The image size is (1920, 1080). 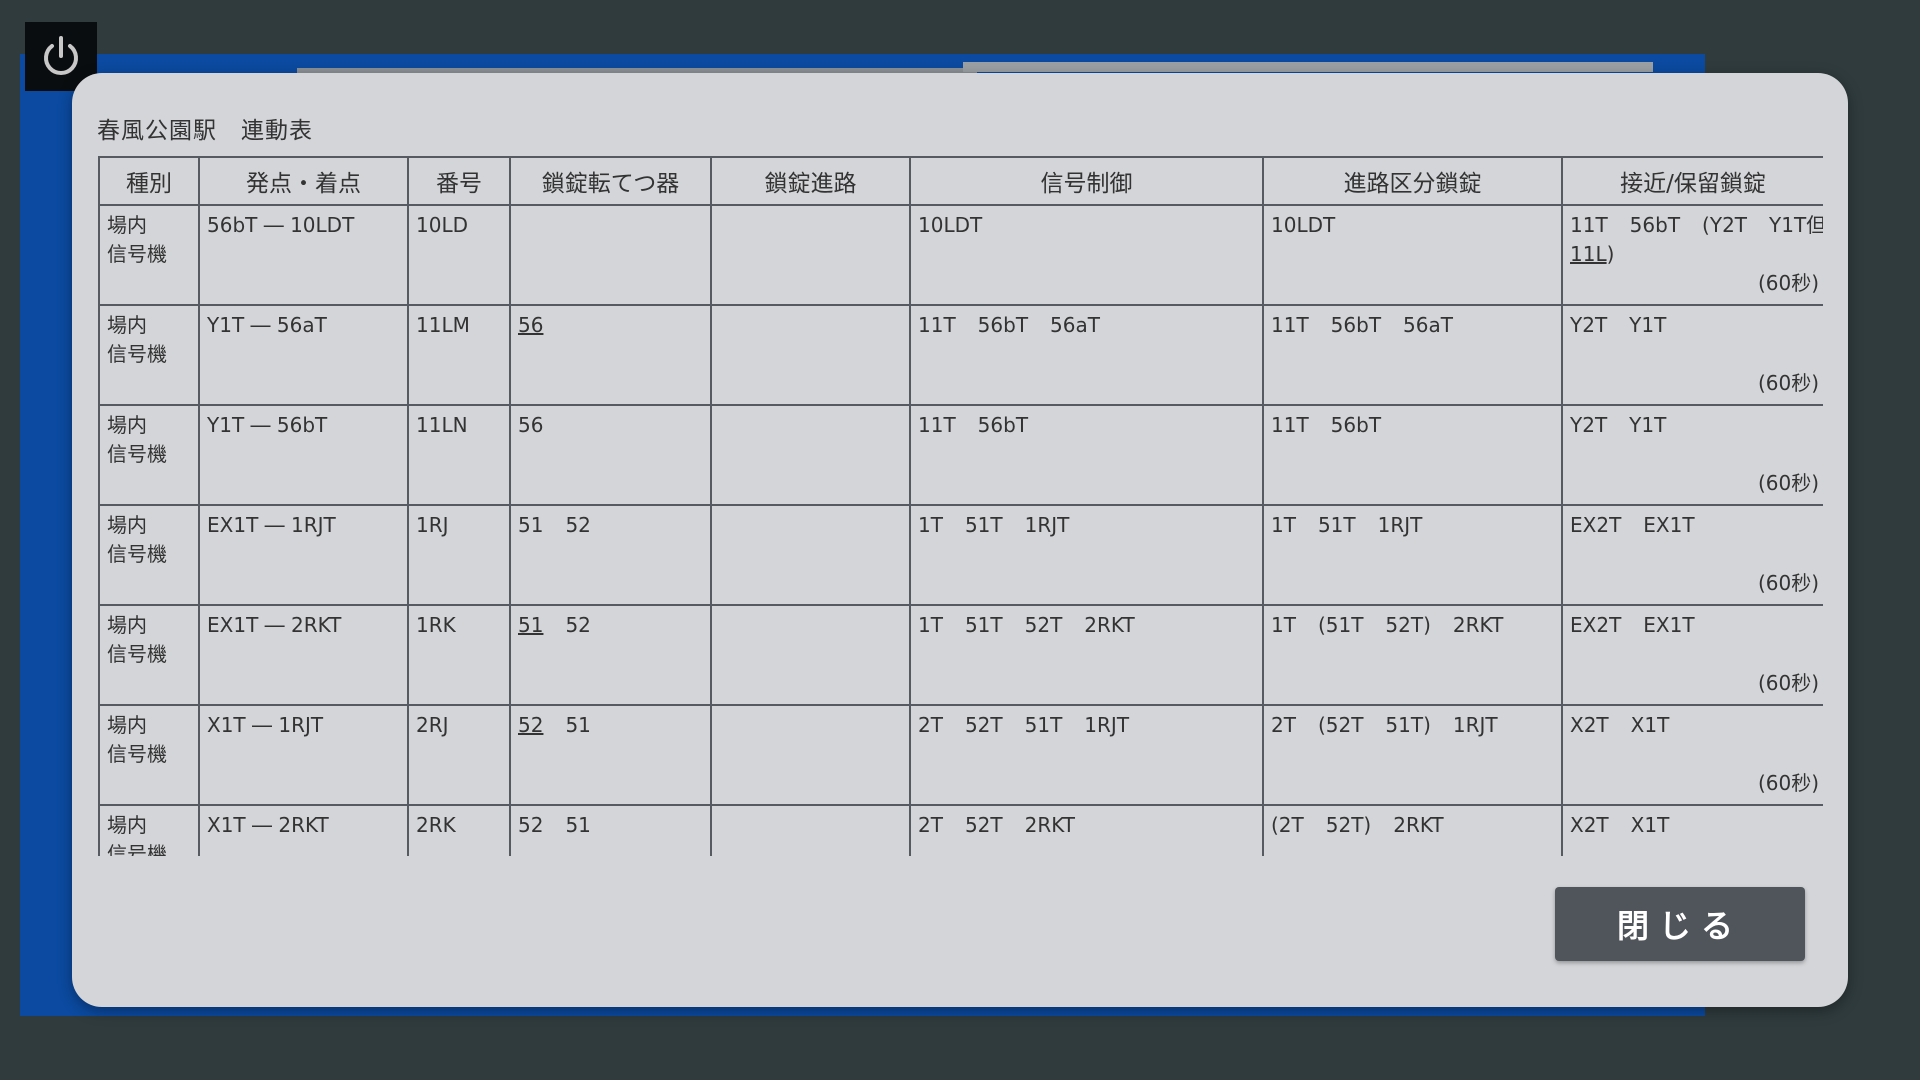 What do you see at coordinates (268, 825) in the screenshot?
I see `route-text: X1T ― 2RKT` at bounding box center [268, 825].